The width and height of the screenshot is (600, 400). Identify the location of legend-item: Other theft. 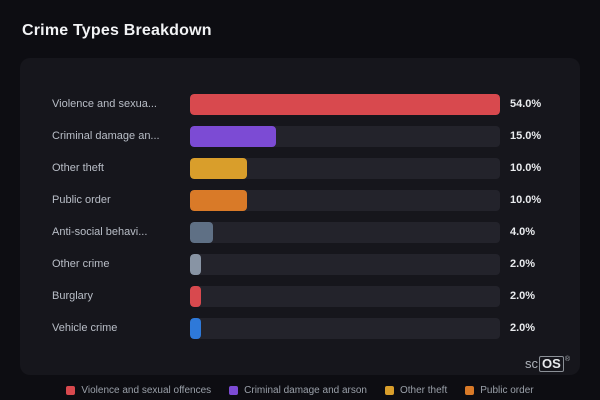
(416, 390).